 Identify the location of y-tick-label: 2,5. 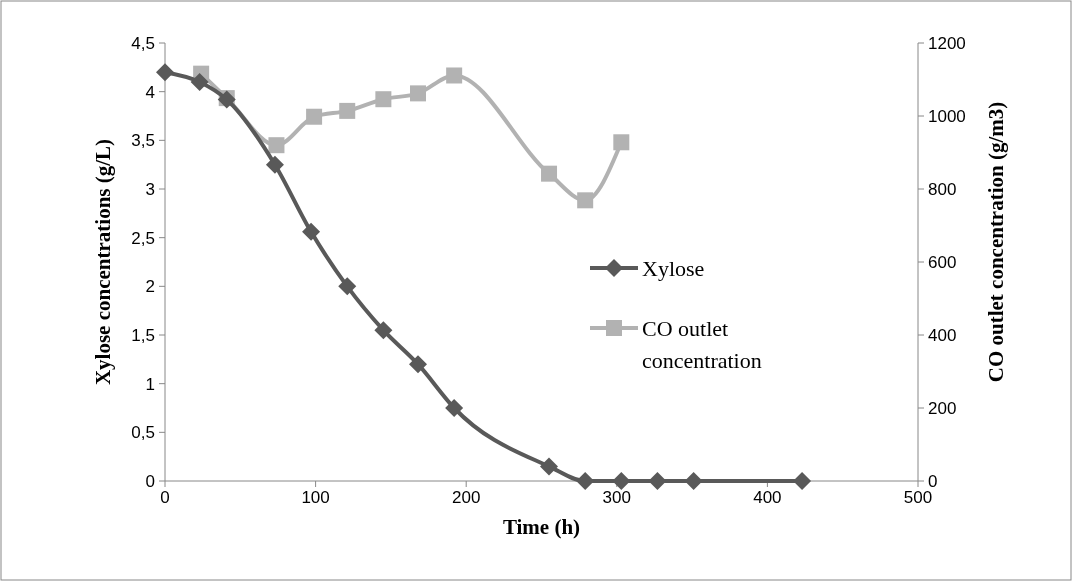
(143, 238).